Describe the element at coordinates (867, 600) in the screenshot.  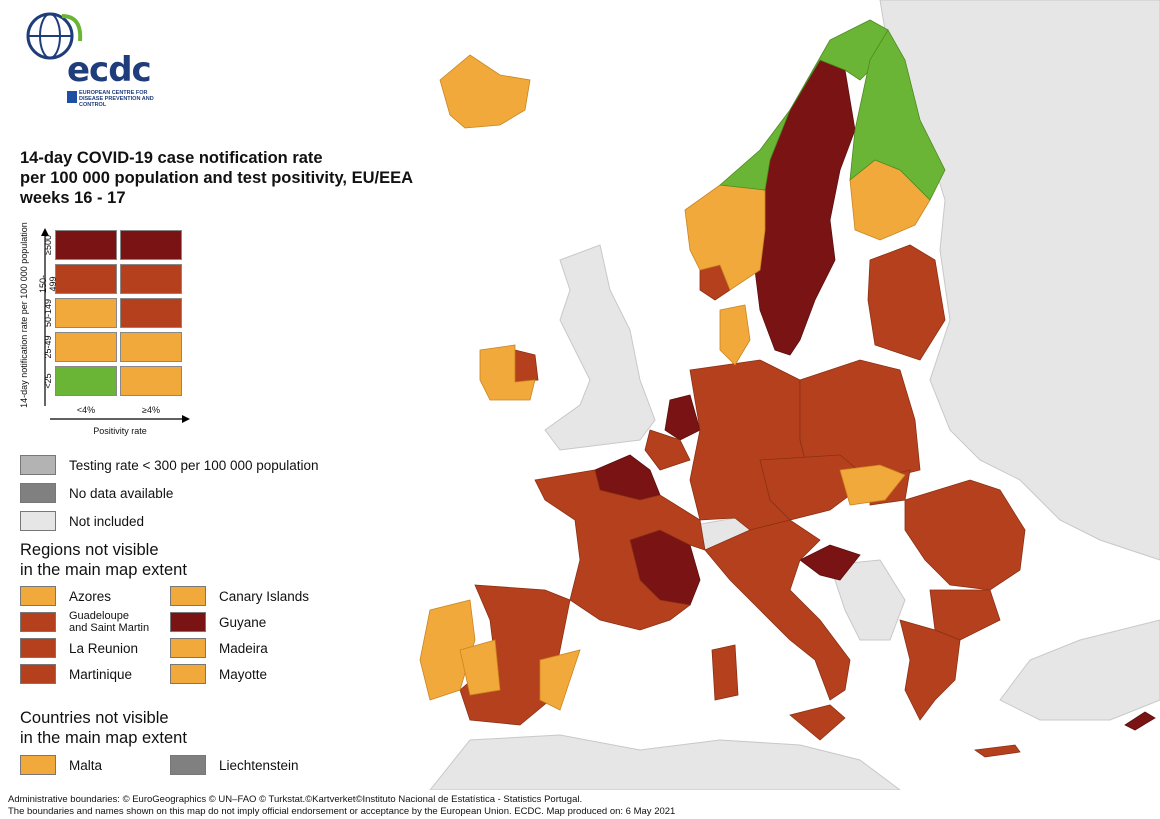
I see `balkans-grey-region` at that location.